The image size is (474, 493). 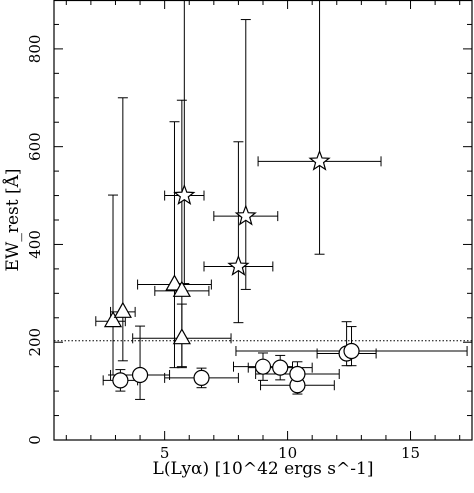 What do you see at coordinates (35, 244) in the screenshot?
I see `y-tick-label: 400` at bounding box center [35, 244].